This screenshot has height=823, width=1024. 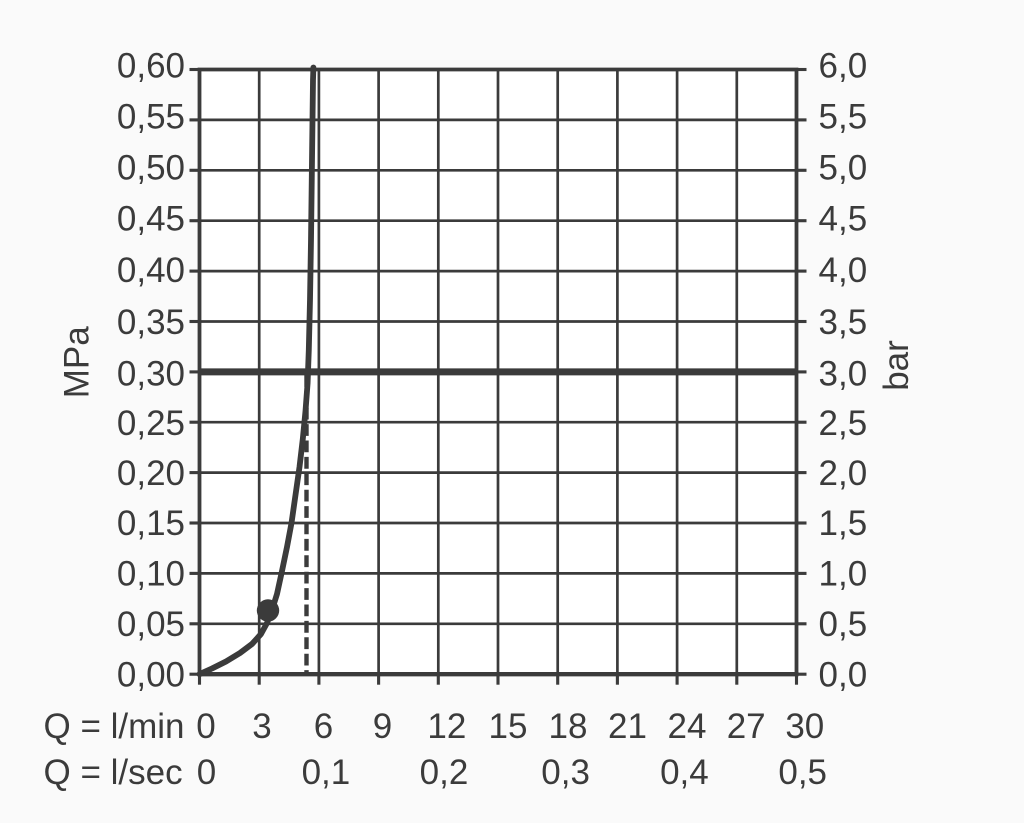 I want to click on svg-text: 3, so click(x=261, y=726).